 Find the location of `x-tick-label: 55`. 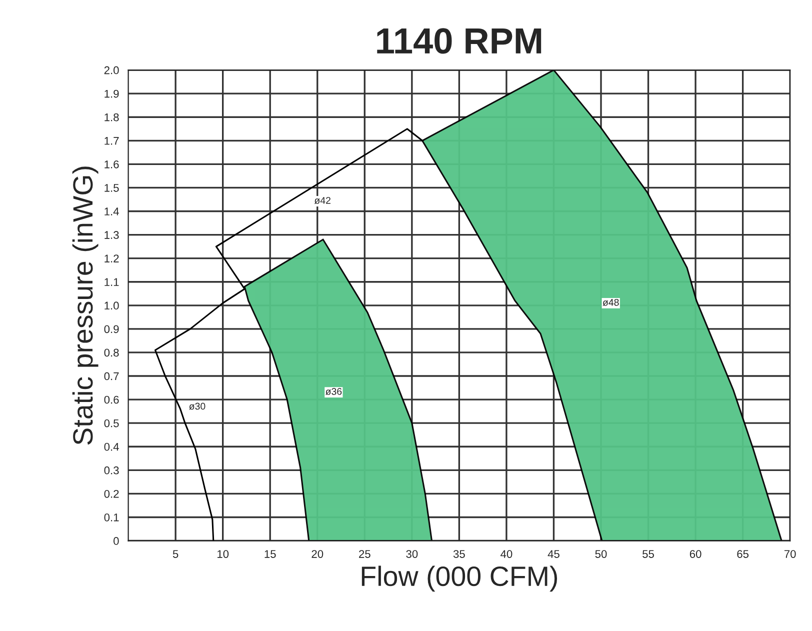

x-tick-label: 55 is located at coordinates (648, 554).